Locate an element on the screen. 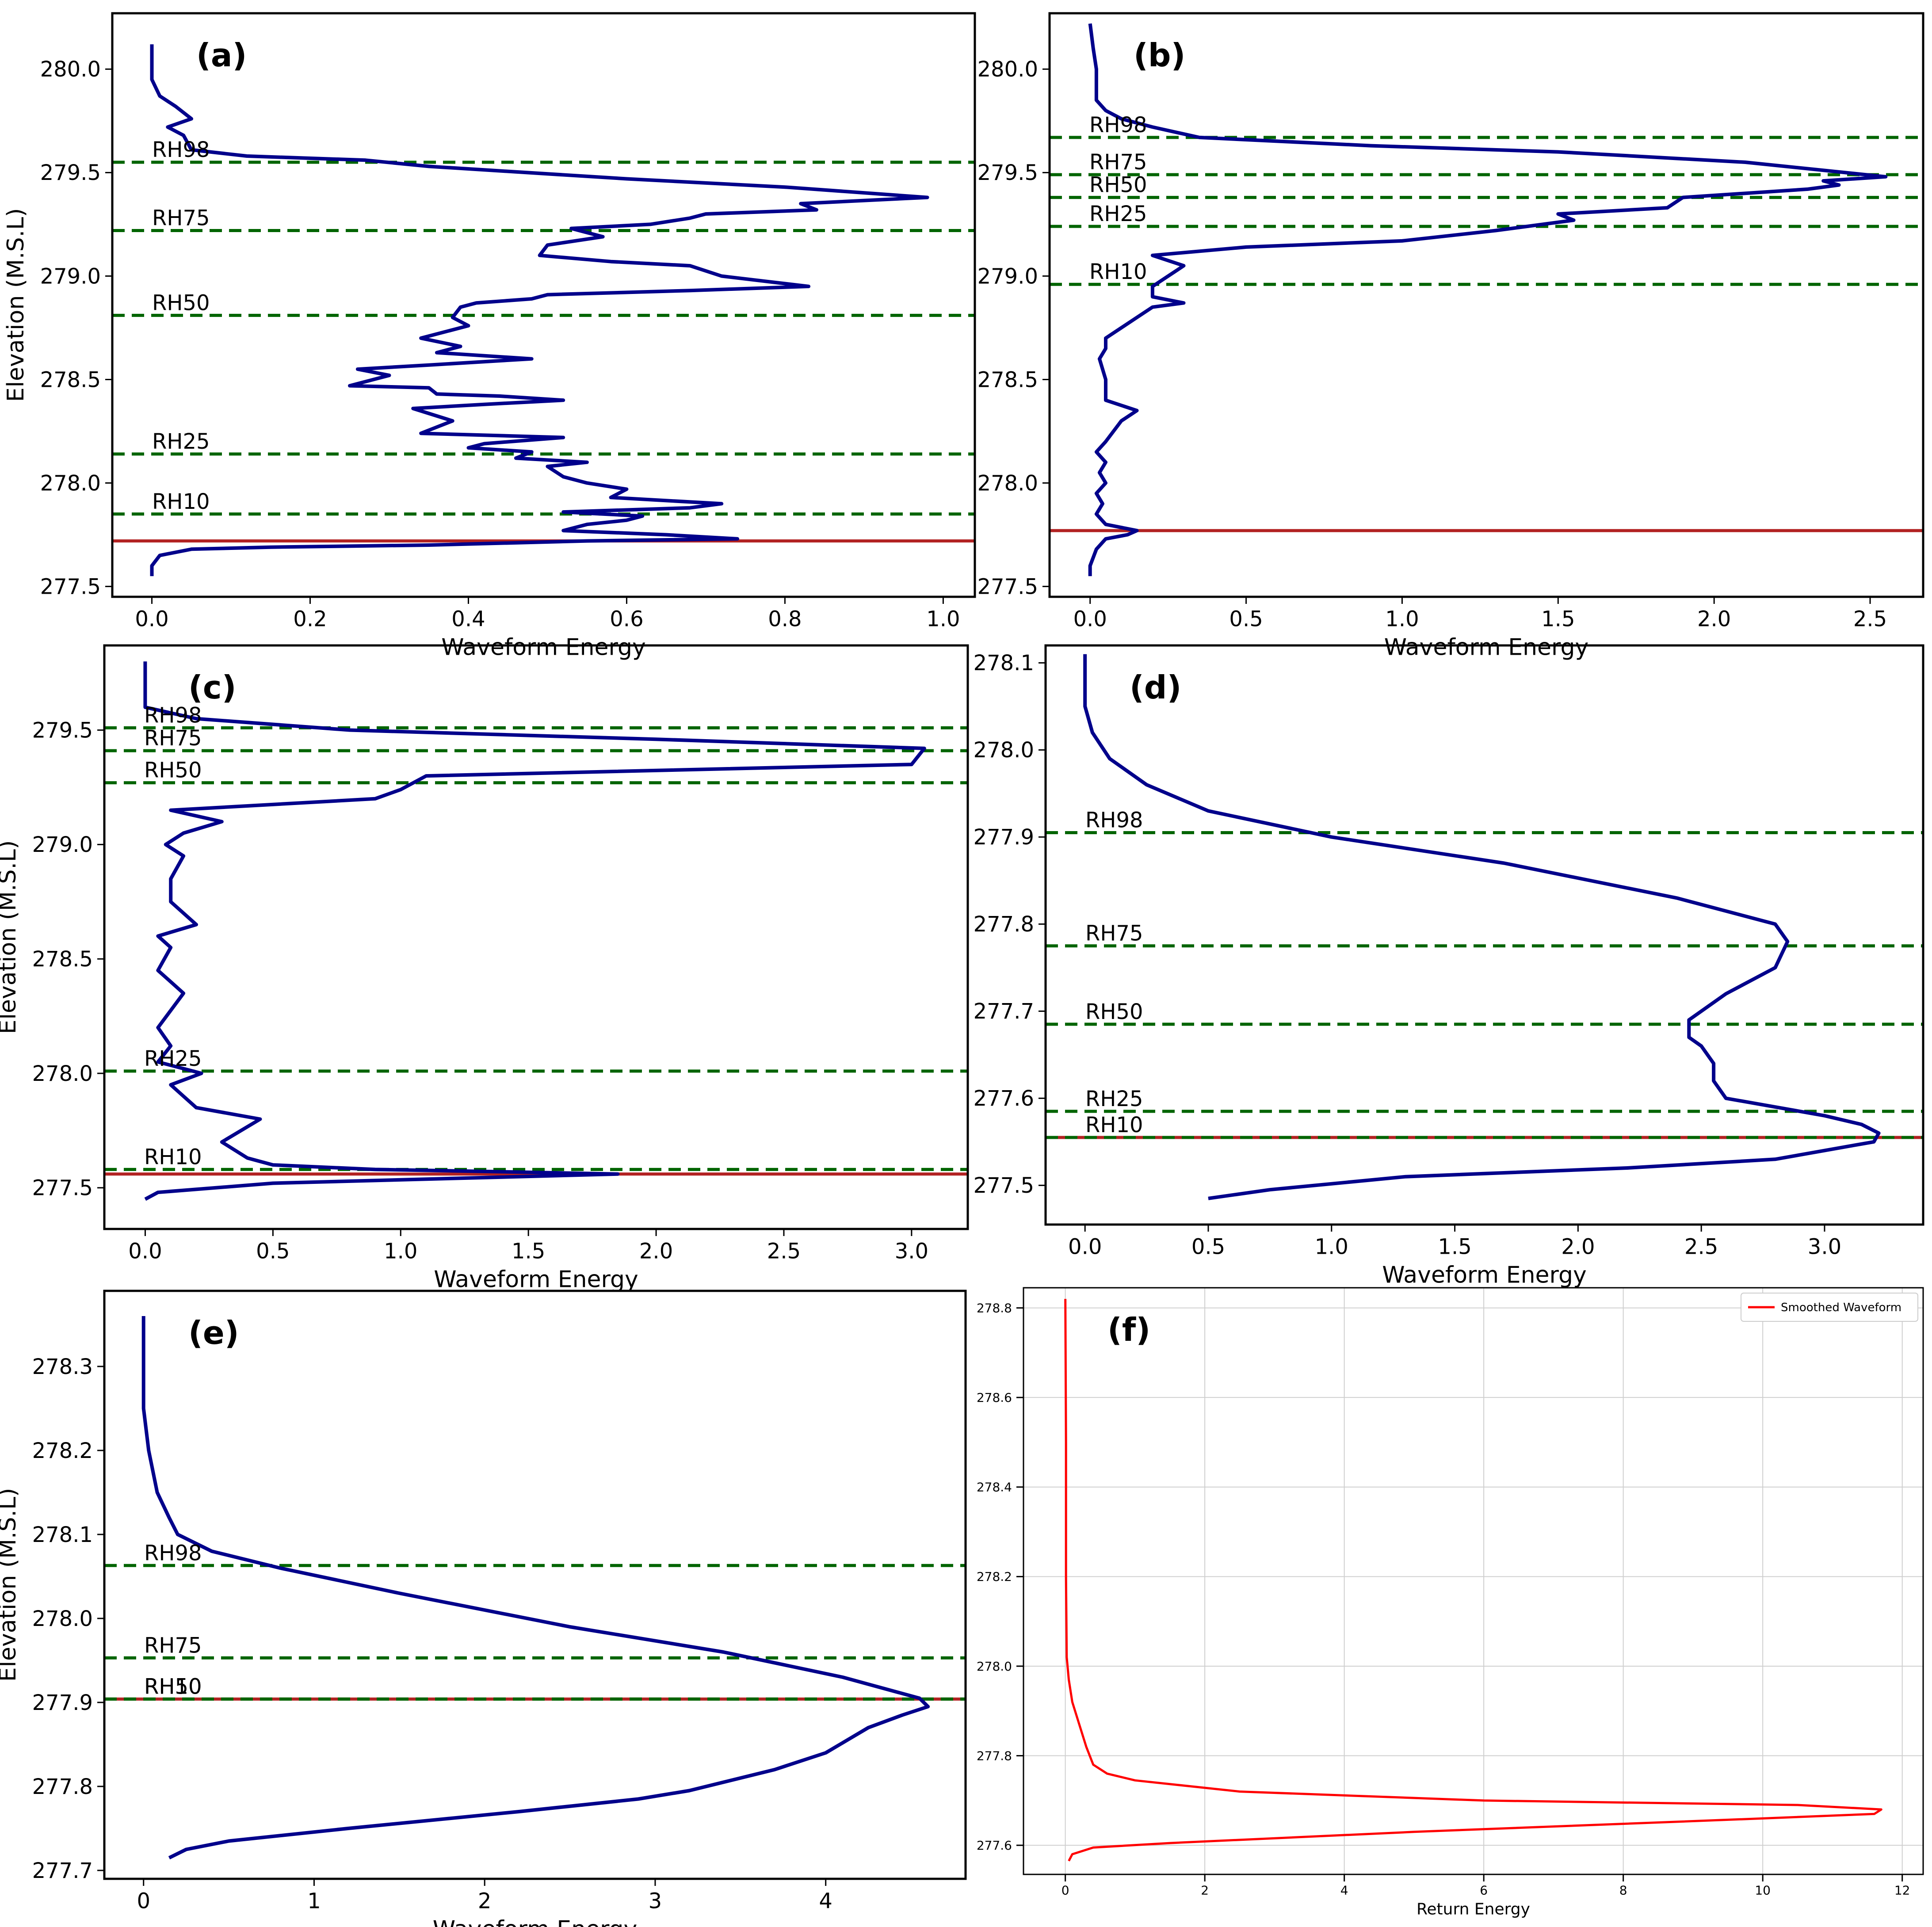 This screenshot has width=1932, height=1927. legend-box is located at coordinates (1829, 1307).